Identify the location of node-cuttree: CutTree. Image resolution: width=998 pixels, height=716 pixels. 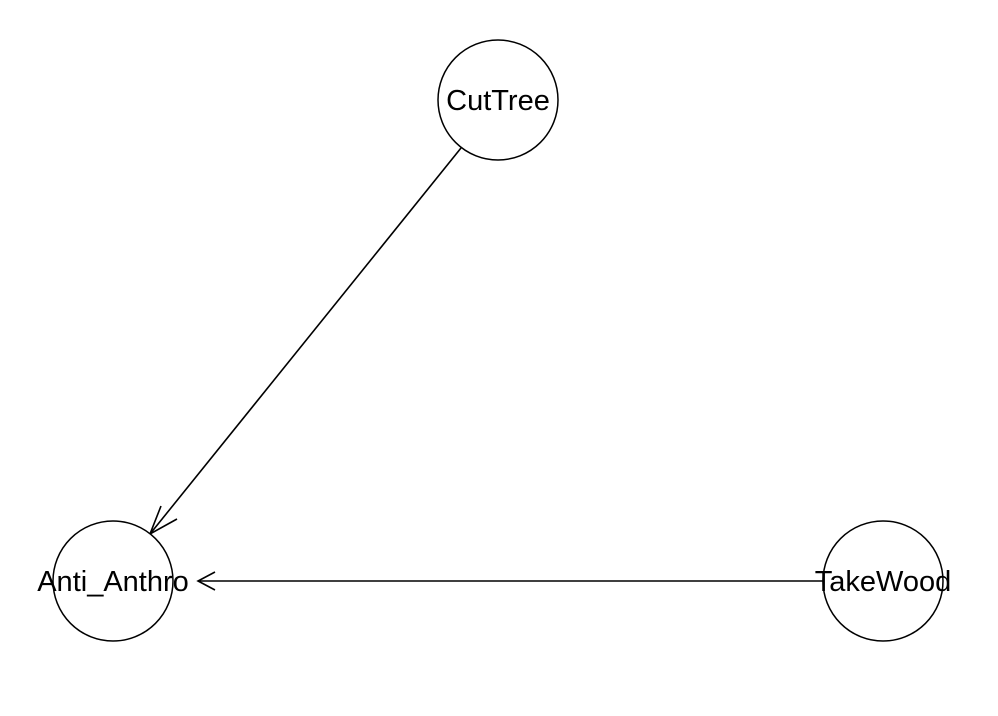
(498, 100).